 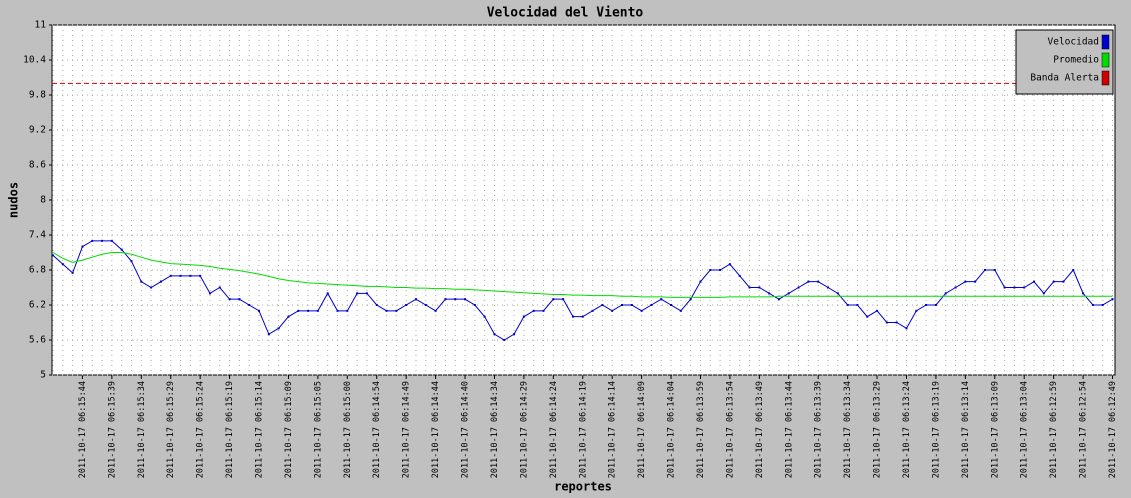 What do you see at coordinates (1113, 429) in the screenshot?
I see `x-tick-label: 2011-10-17 06:12:49` at bounding box center [1113, 429].